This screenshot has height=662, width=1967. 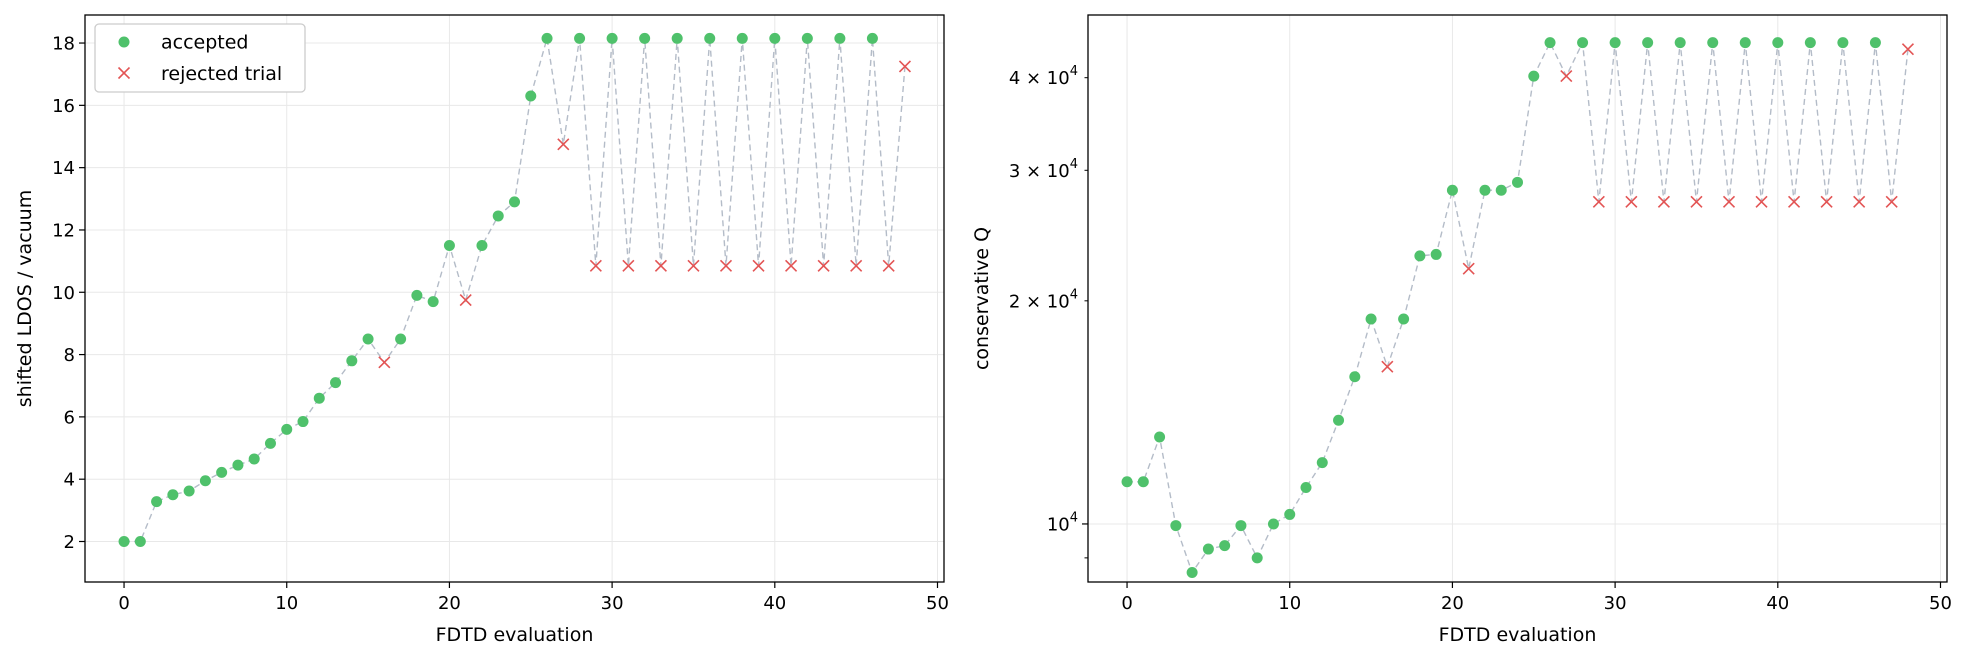 I want to click on left-xtick-label: 30, so click(x=612, y=603).